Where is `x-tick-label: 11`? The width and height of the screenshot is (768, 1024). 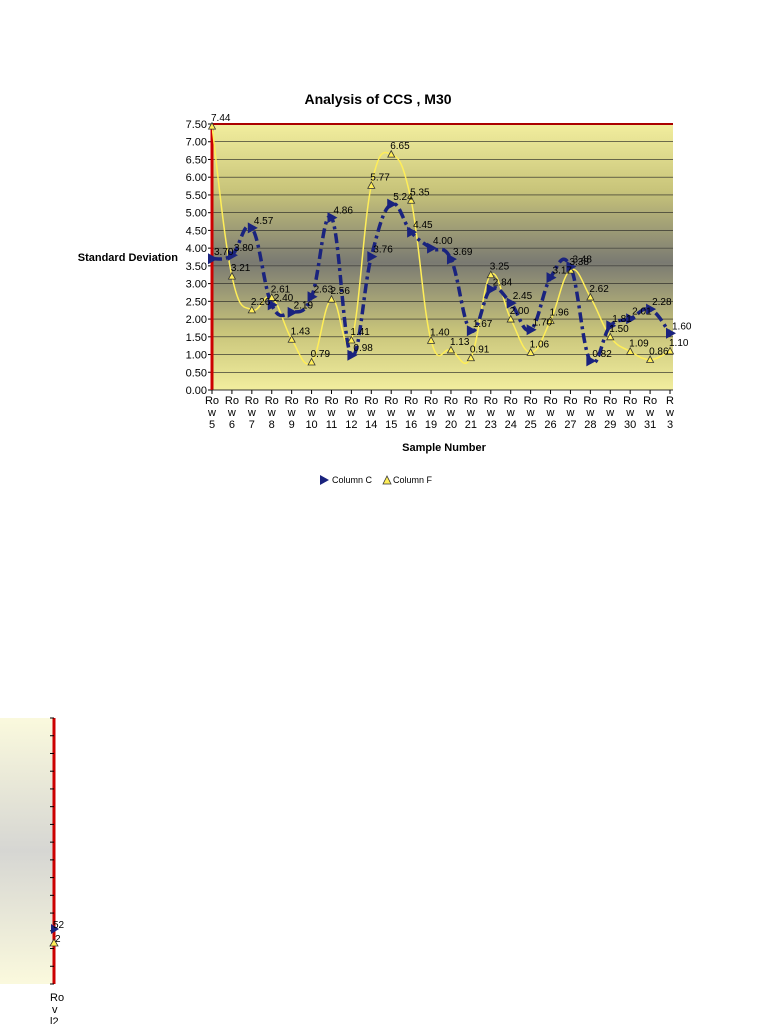
x-tick-label: 11 is located at coordinates (331, 425).